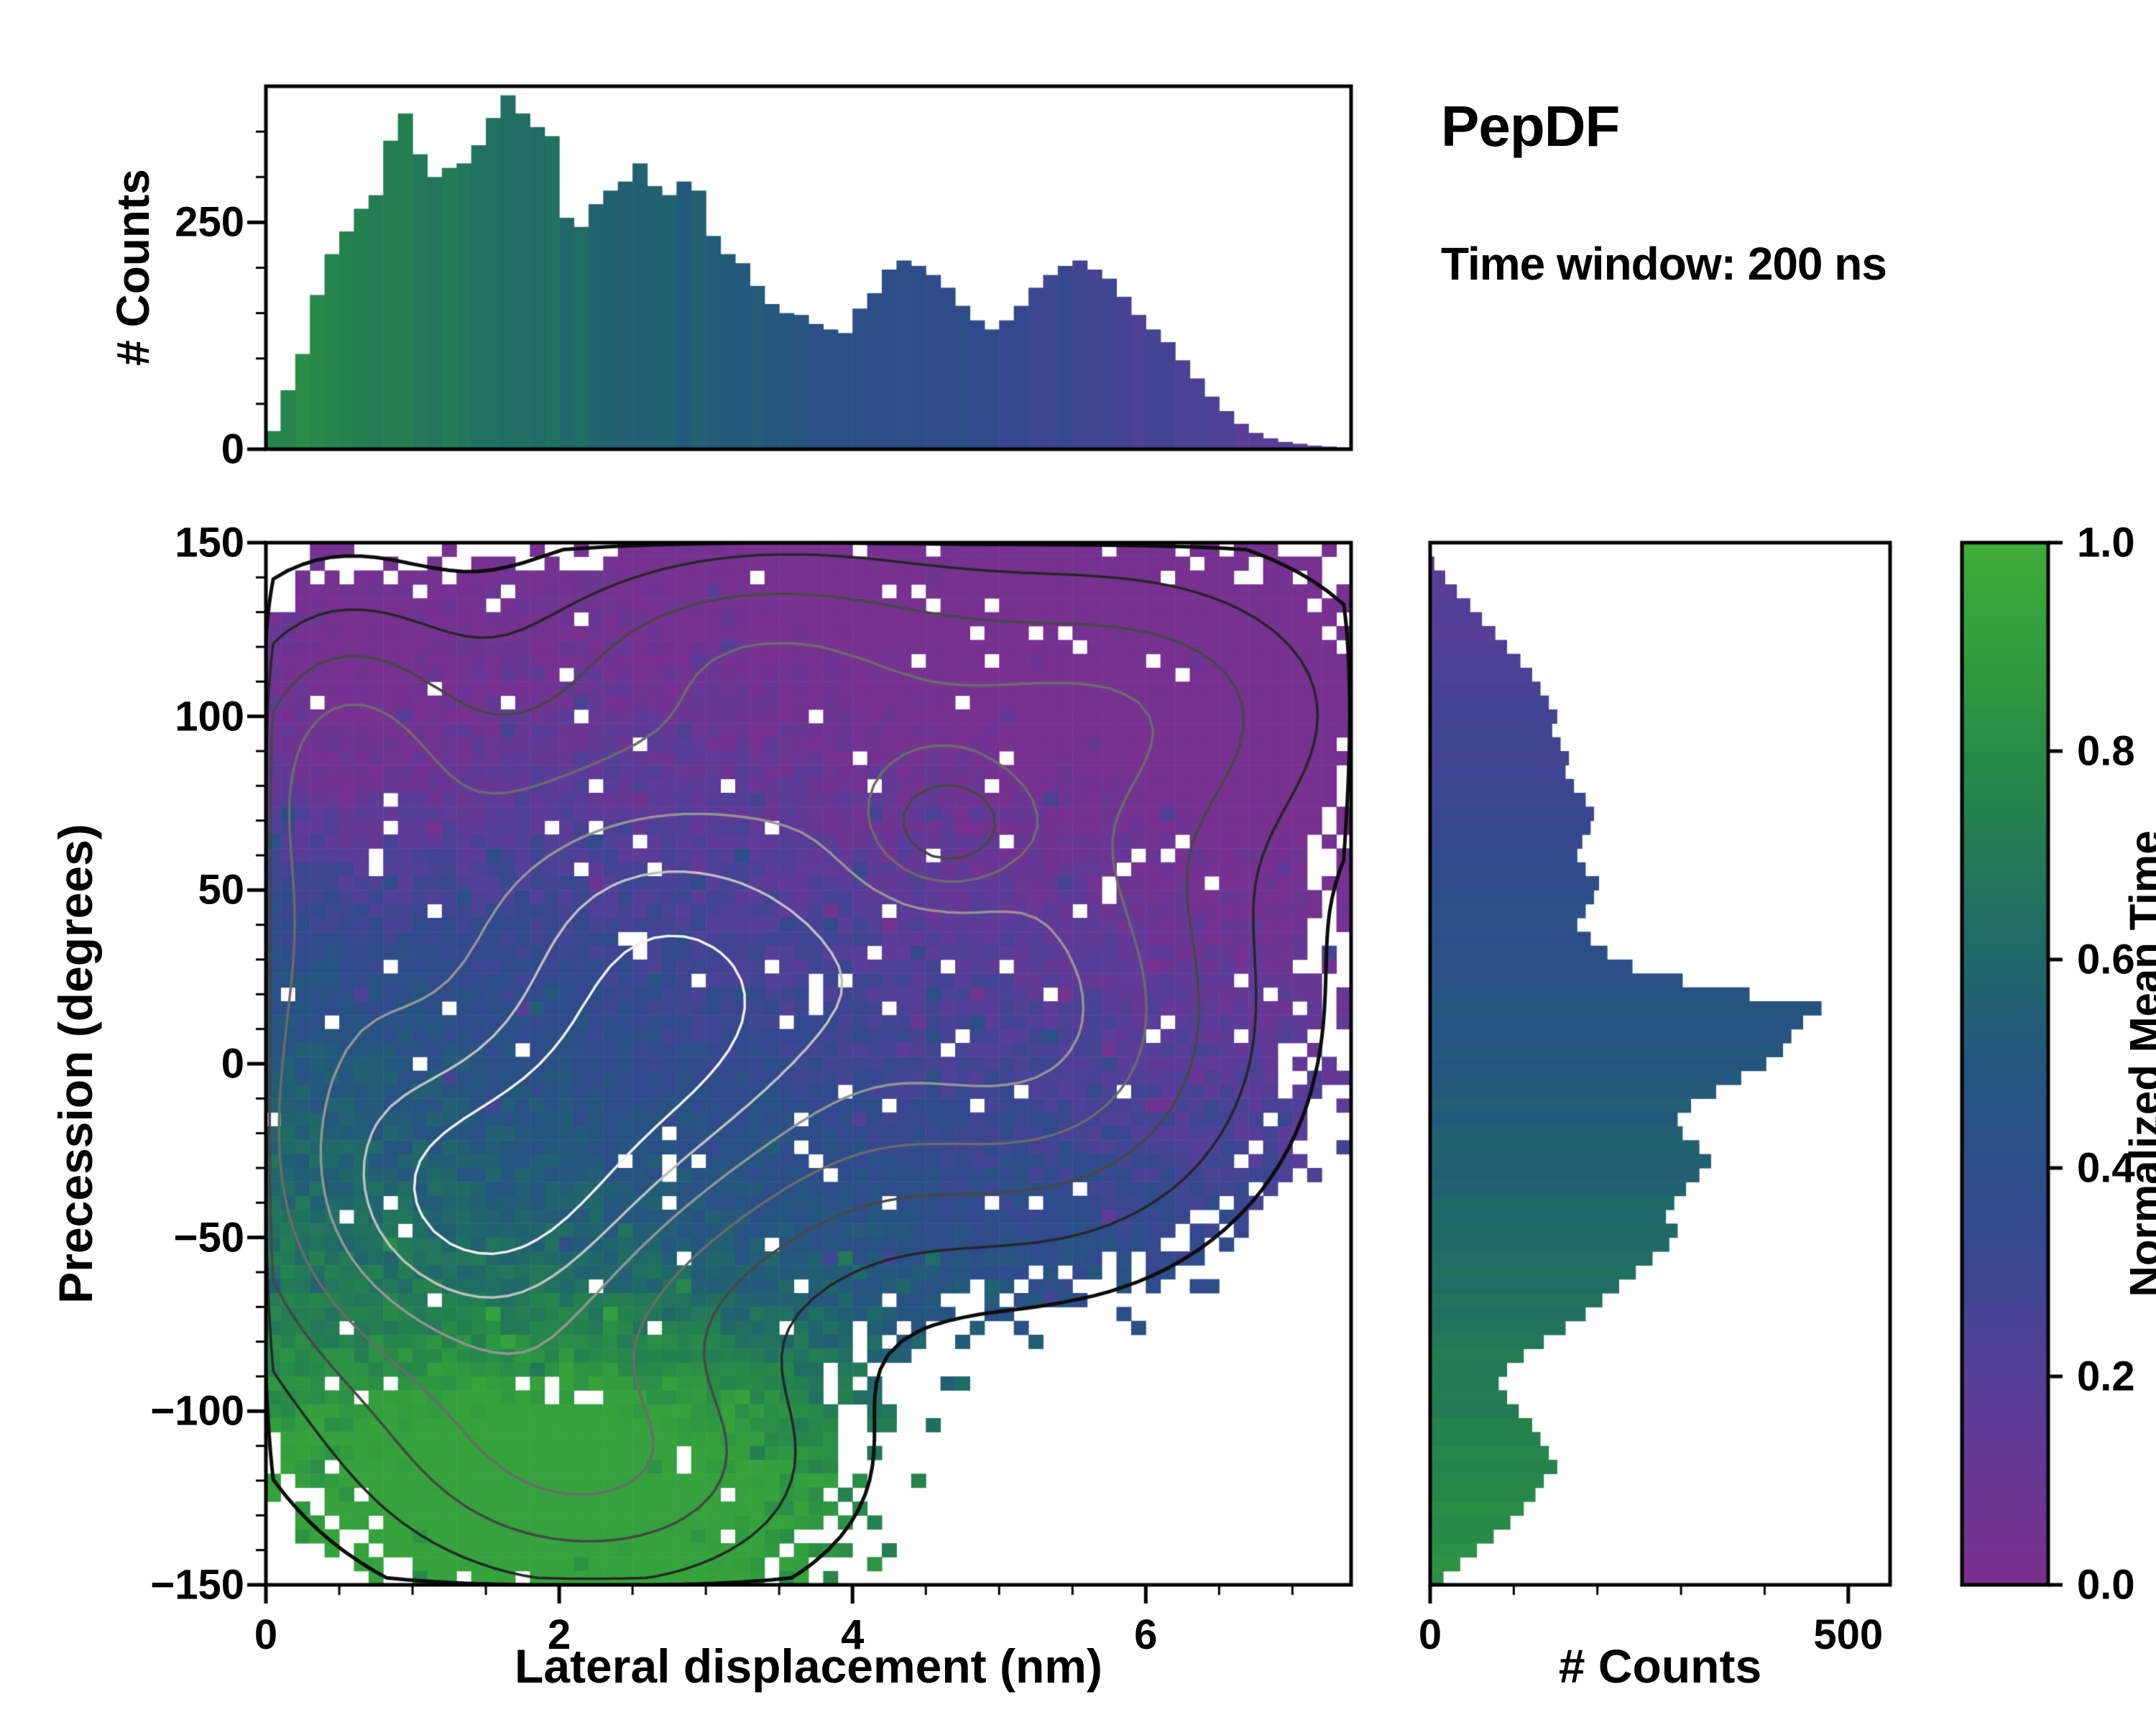 The width and height of the screenshot is (2156, 1725). What do you see at coordinates (266, 1634) in the screenshot?
I see `main-x-tick-label: 0` at bounding box center [266, 1634].